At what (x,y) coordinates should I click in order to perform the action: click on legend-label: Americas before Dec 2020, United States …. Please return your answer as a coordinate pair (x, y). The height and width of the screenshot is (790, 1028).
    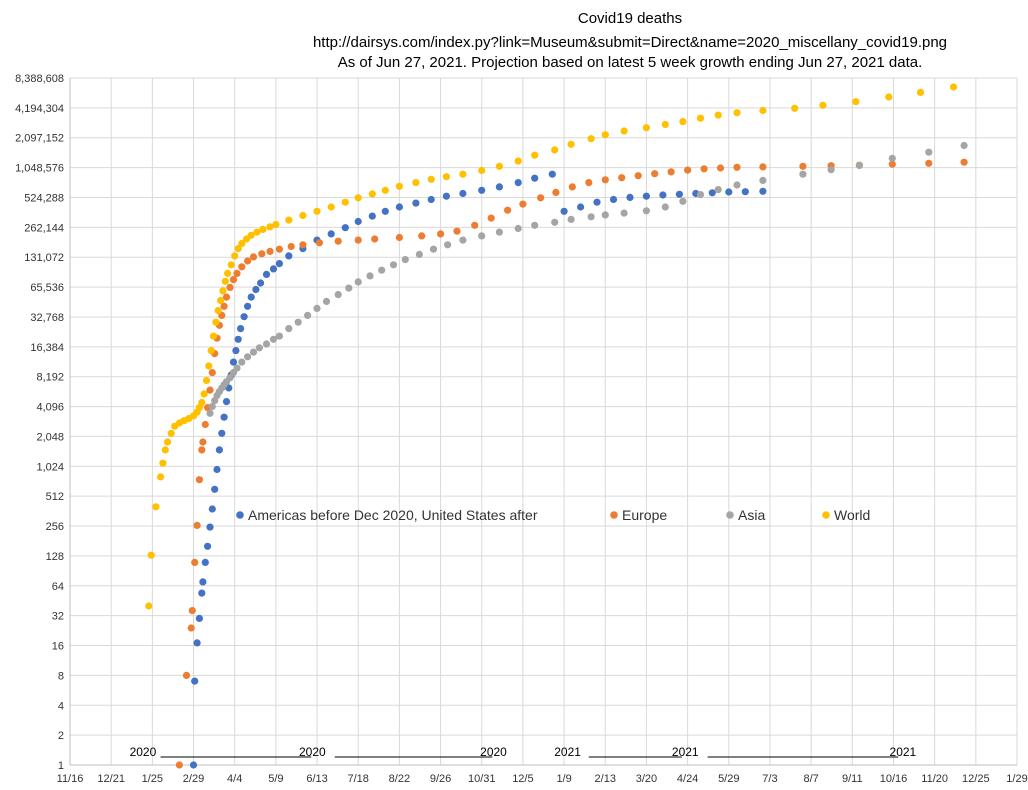
    Looking at the image, I should click on (393, 515).